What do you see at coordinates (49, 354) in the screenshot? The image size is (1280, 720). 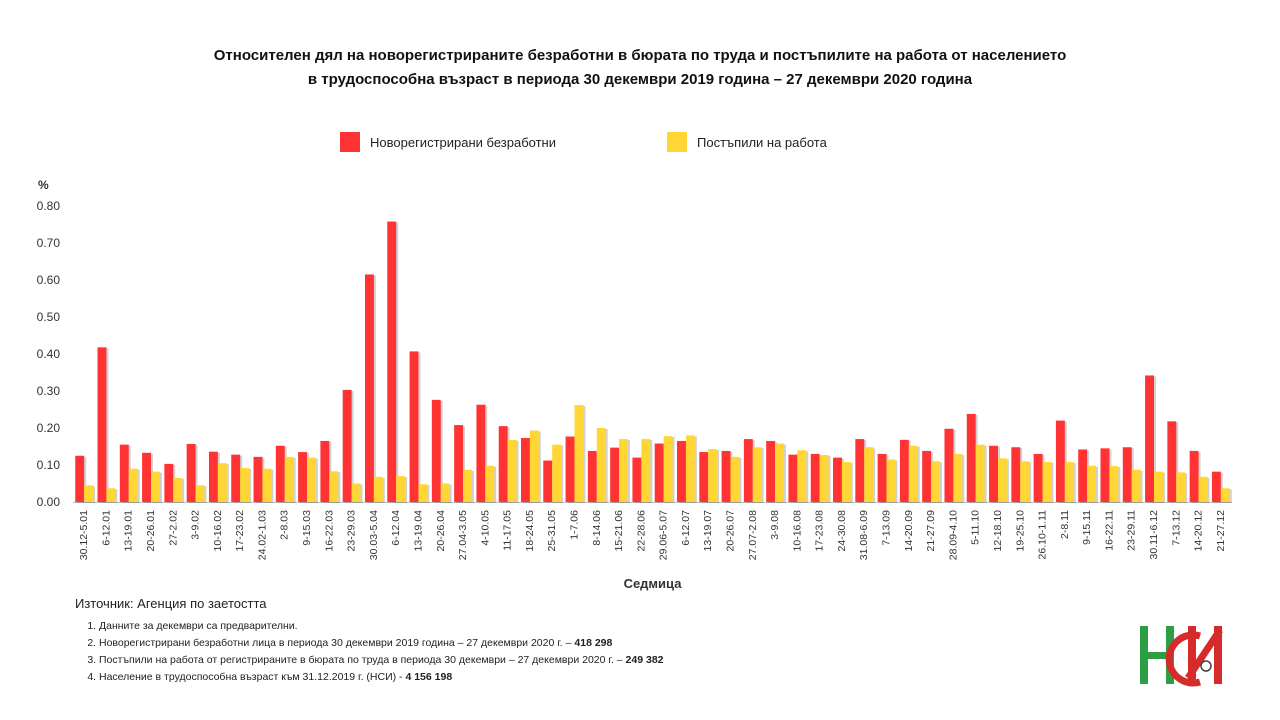 I see `y-tick-label: 0.40` at bounding box center [49, 354].